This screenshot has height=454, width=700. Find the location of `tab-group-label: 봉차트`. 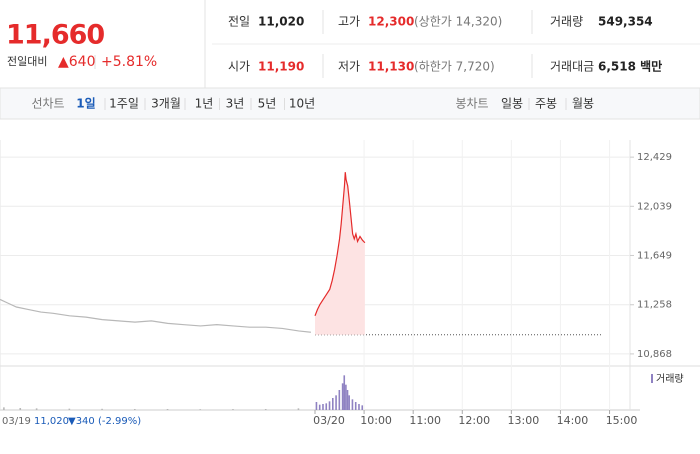

tab-group-label: 봉차트 is located at coordinates (471, 104).